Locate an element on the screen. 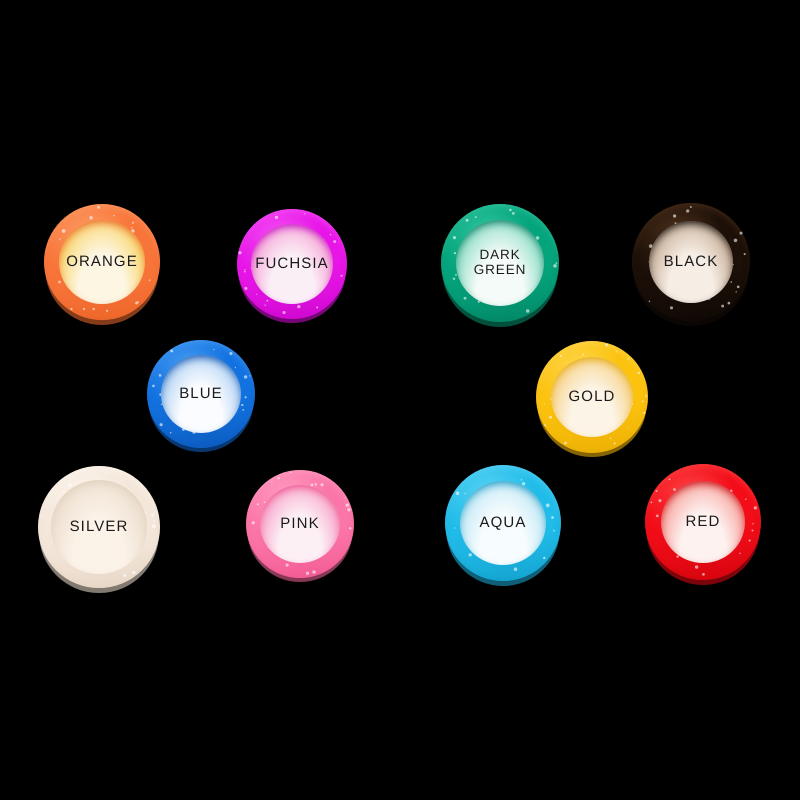 This screenshot has height=800, width=800. jar-powder-fuchsia: FUCHSIA is located at coordinates (292, 264).